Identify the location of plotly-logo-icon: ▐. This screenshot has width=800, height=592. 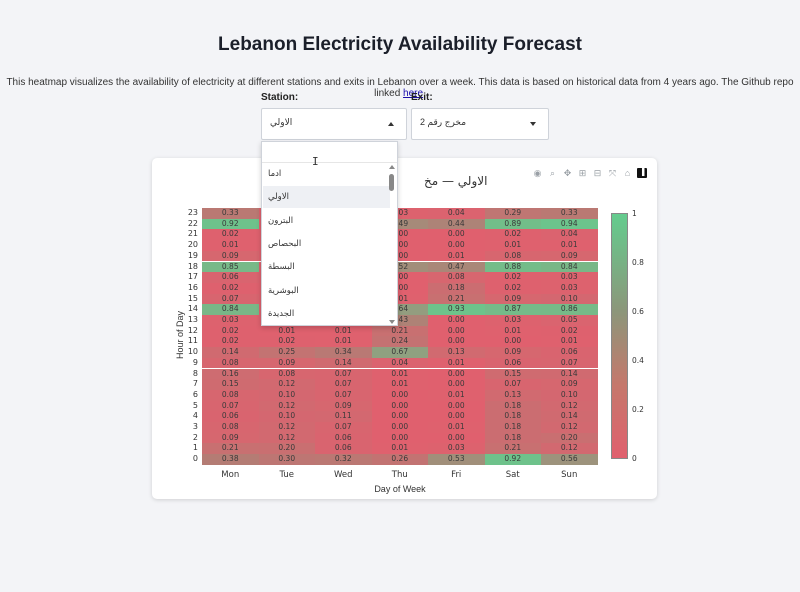
(642, 173).